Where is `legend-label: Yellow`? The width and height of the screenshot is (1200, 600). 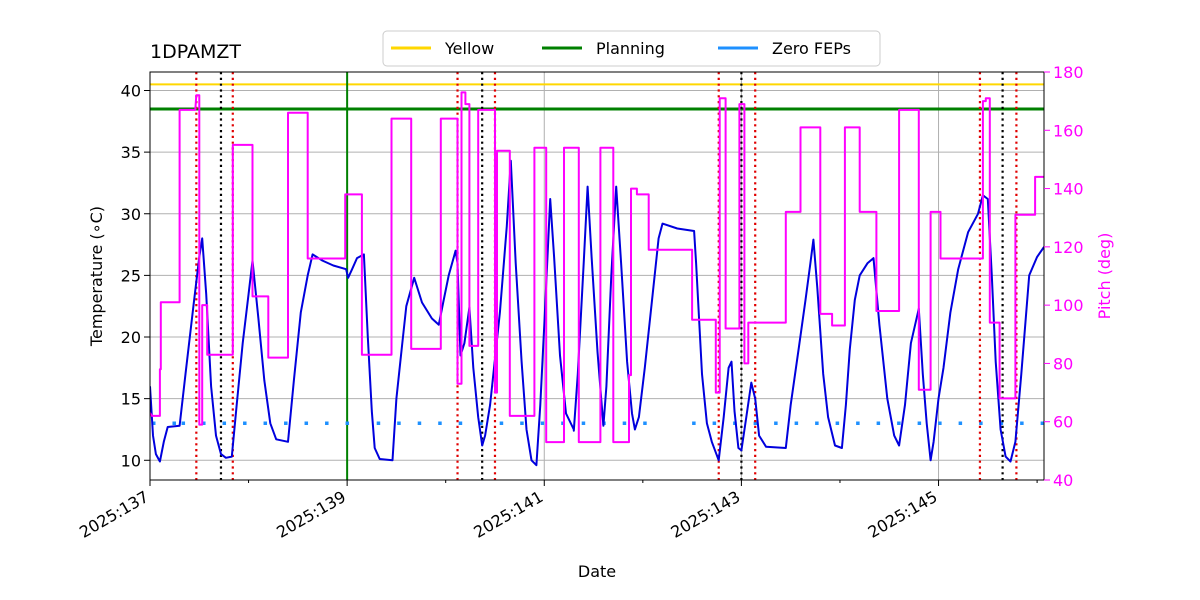
legend-label: Yellow is located at coordinates (469, 48).